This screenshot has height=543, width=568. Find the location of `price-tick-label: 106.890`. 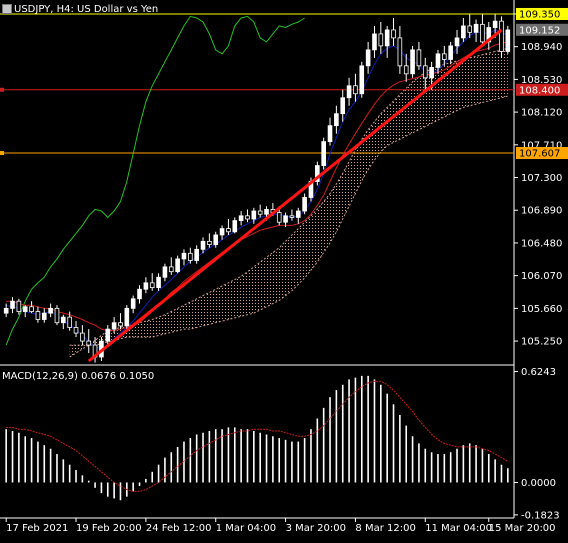

price-tick-label: 106.890 is located at coordinates (541, 211).